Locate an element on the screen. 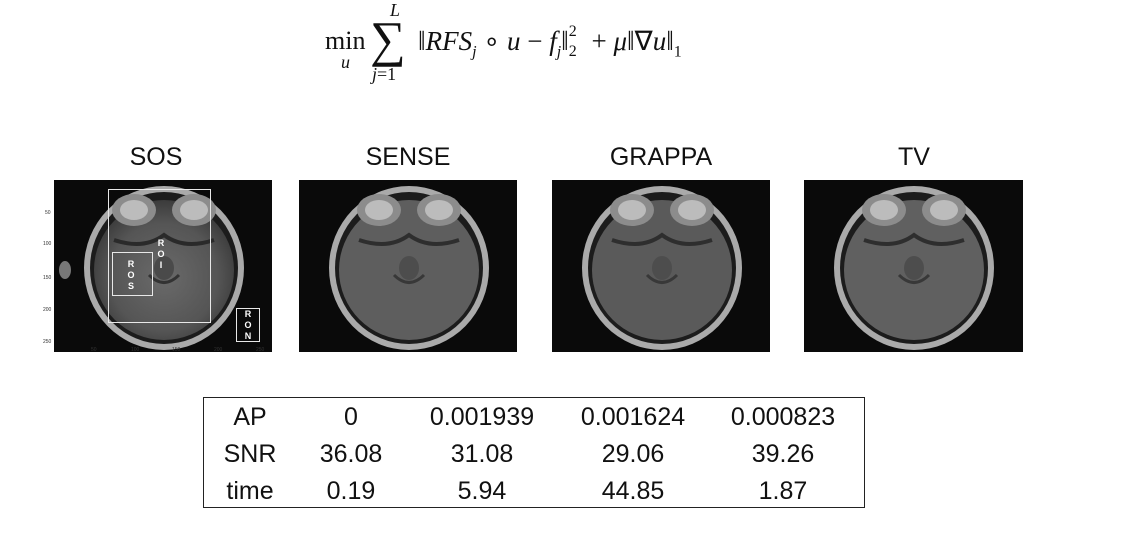  sos-y-tick: 250 is located at coordinates (47, 342).